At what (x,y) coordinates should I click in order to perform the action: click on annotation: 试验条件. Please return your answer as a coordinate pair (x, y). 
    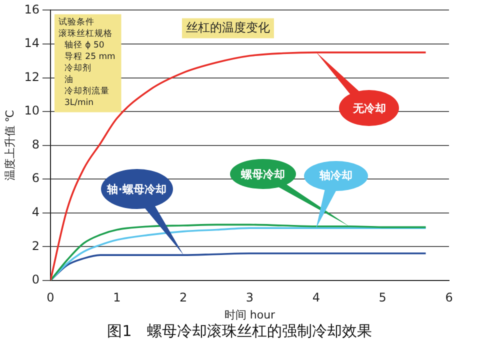
    Looking at the image, I should click on (76, 22).